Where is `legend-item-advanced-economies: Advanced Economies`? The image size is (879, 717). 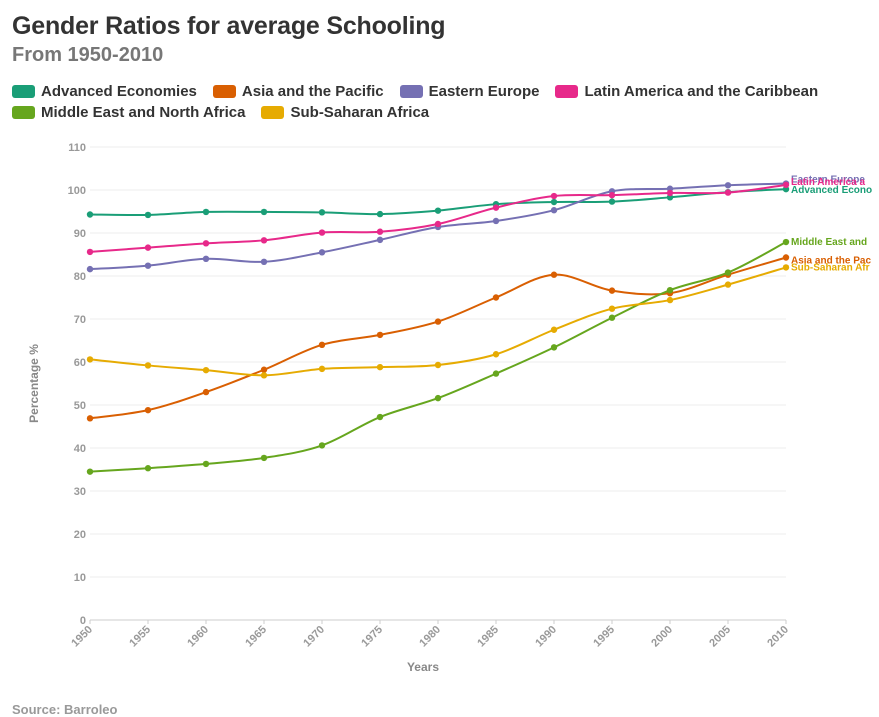 legend-item-advanced-economies: Advanced Economies is located at coordinates (104, 91).